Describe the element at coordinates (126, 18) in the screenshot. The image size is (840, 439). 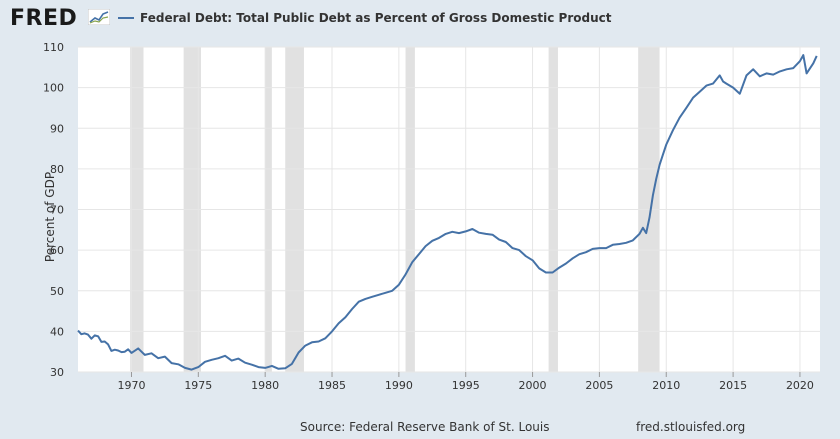
I see `legend-swatch` at that location.